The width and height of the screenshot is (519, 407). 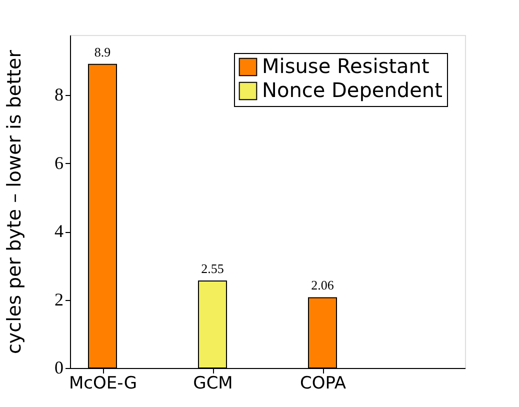 I want to click on y-tick-label: 4, so click(x=59, y=231).